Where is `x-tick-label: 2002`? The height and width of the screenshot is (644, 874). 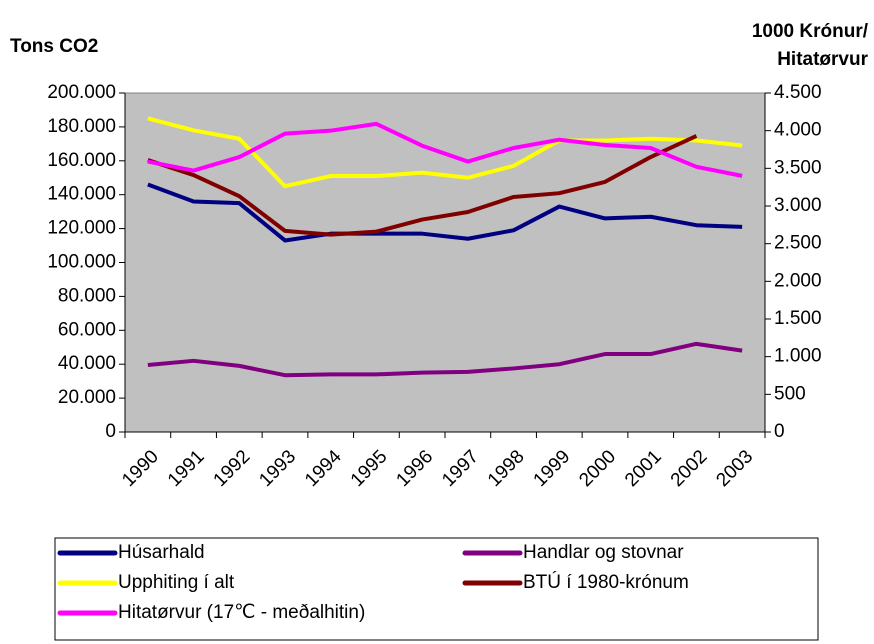 x-tick-label: 2002 is located at coordinates (689, 468).